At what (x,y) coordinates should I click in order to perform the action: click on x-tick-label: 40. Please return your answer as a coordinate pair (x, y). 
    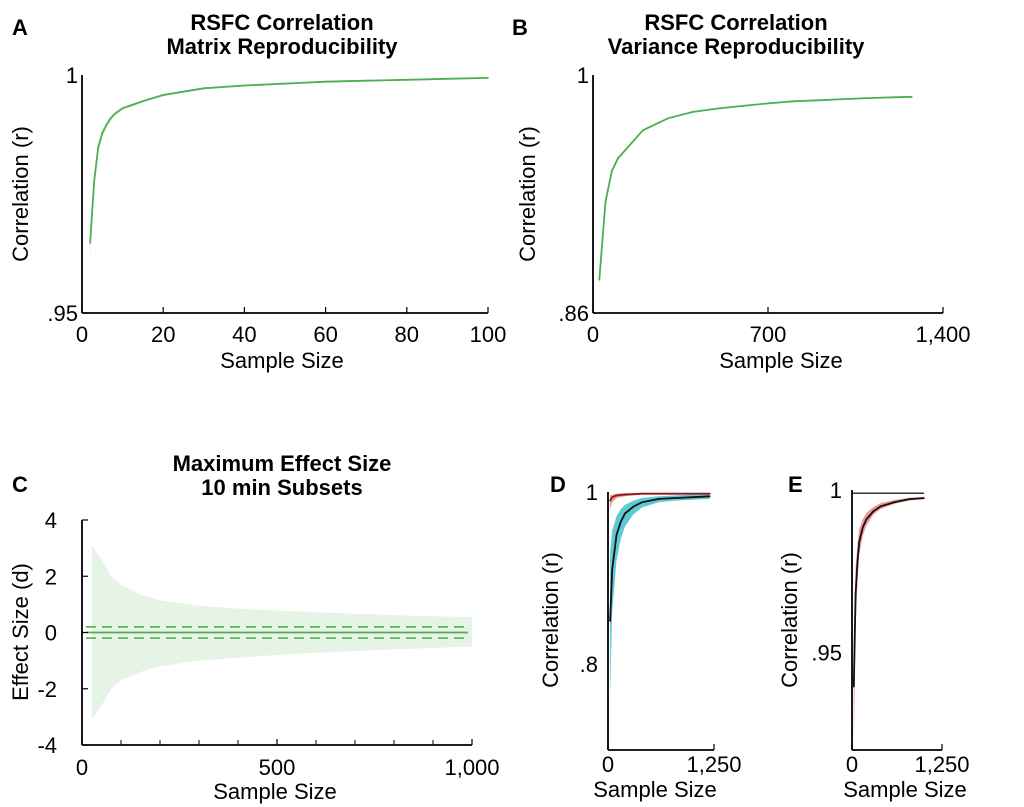
    Looking at the image, I should click on (244, 334).